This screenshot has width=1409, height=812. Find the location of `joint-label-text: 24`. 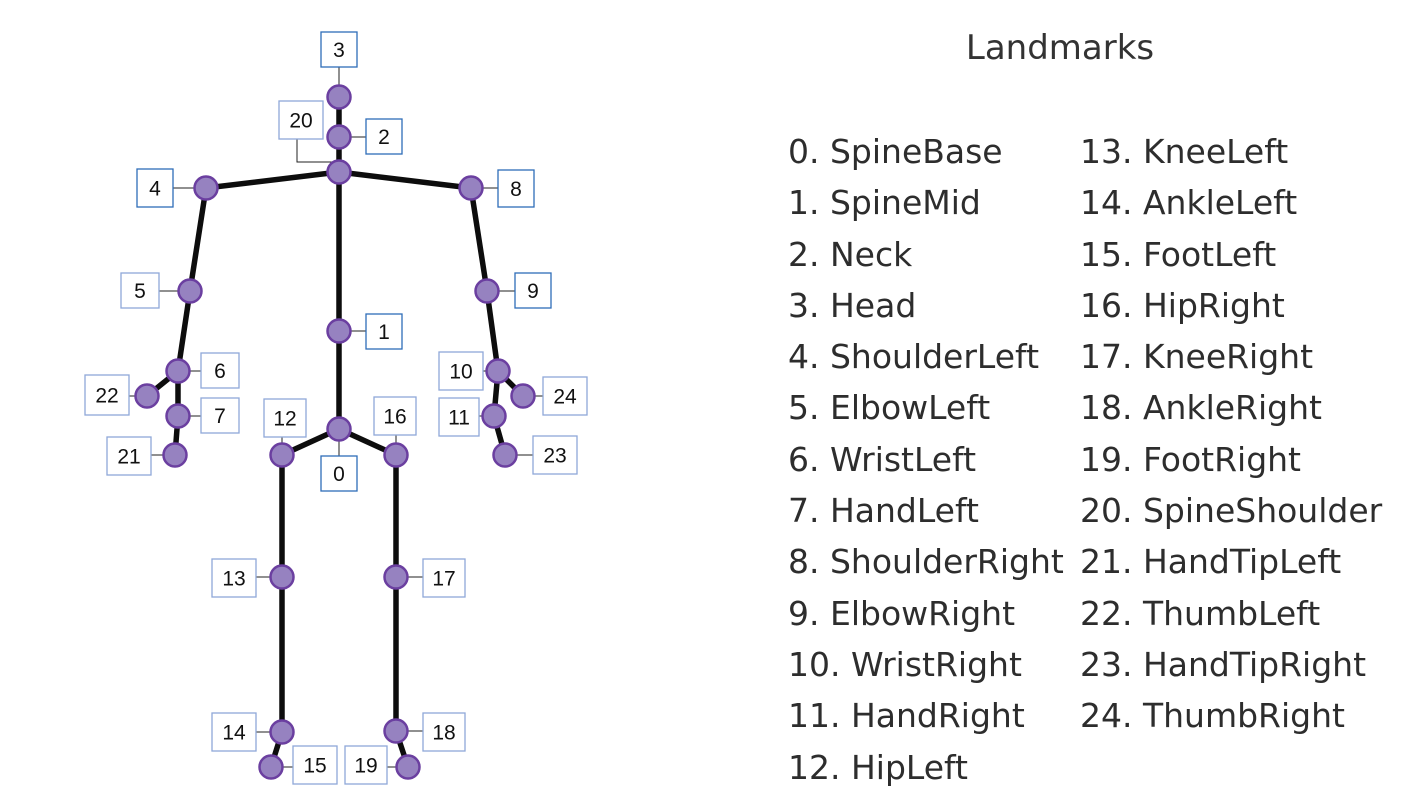

joint-label-text: 24 is located at coordinates (565, 397).